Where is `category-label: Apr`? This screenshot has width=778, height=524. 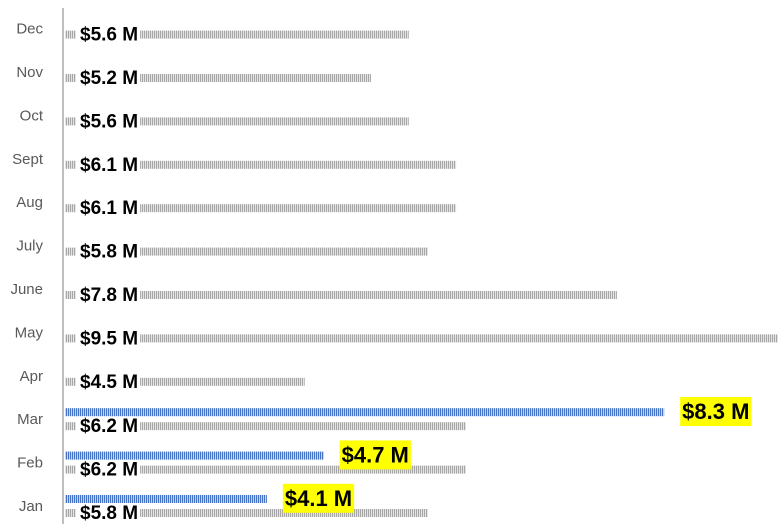
category-label: Apr is located at coordinates (31, 376).